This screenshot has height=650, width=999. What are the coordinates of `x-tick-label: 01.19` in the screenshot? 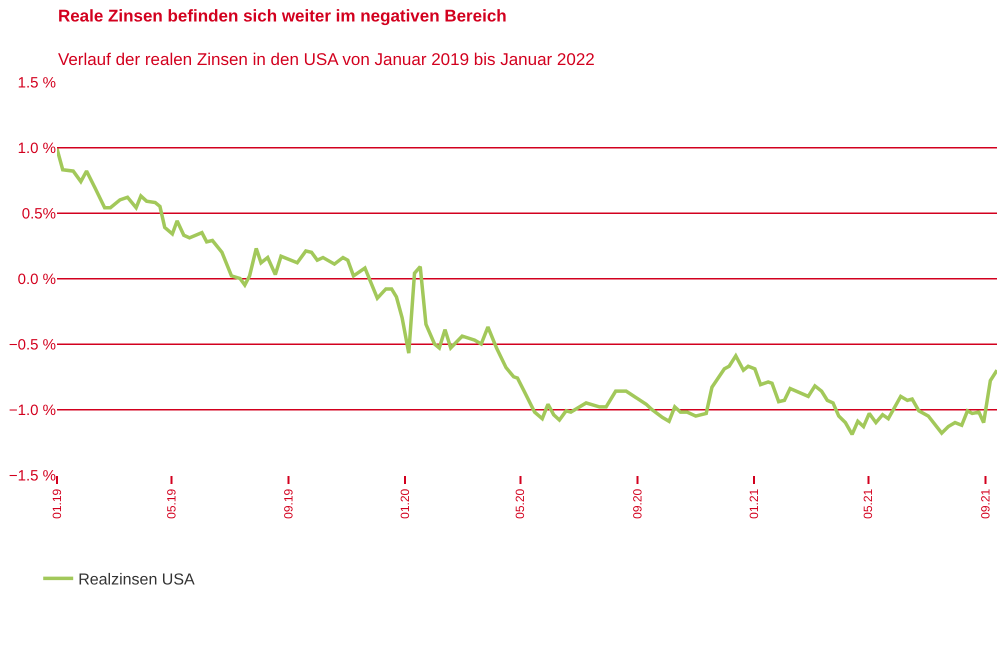 It's located at (57, 503).